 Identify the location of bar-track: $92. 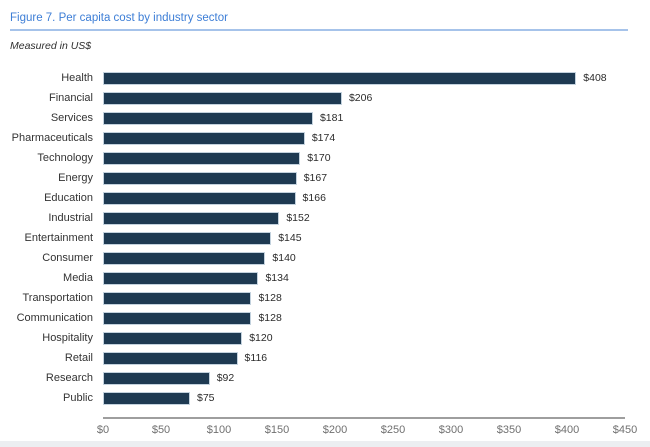
(364, 378).